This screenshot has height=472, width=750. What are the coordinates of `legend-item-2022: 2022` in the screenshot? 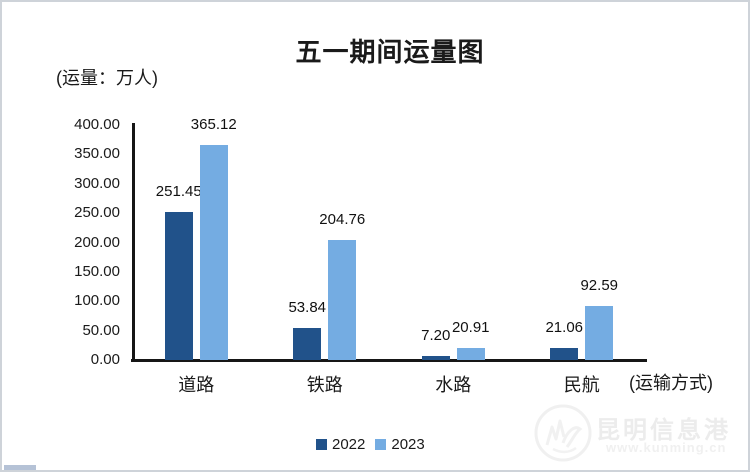 It's located at (340, 444).